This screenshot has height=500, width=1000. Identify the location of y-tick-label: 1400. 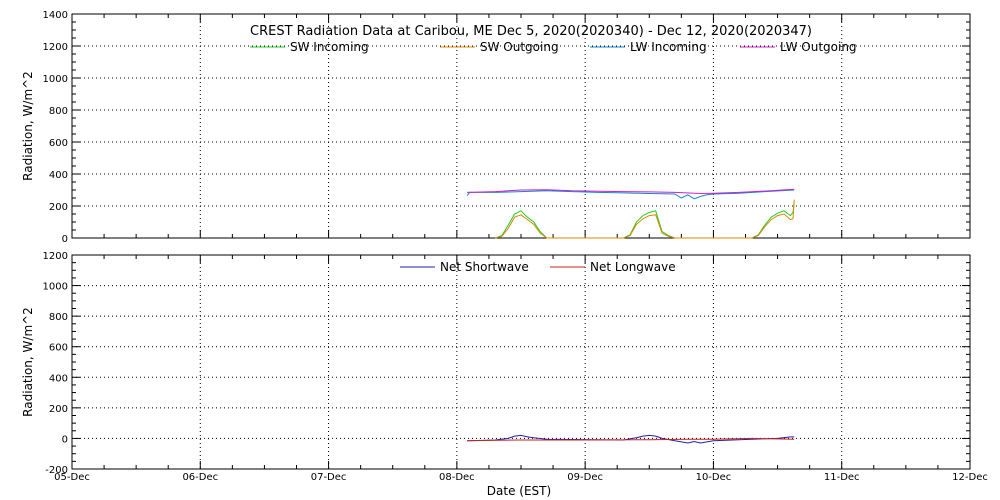
(55, 15).